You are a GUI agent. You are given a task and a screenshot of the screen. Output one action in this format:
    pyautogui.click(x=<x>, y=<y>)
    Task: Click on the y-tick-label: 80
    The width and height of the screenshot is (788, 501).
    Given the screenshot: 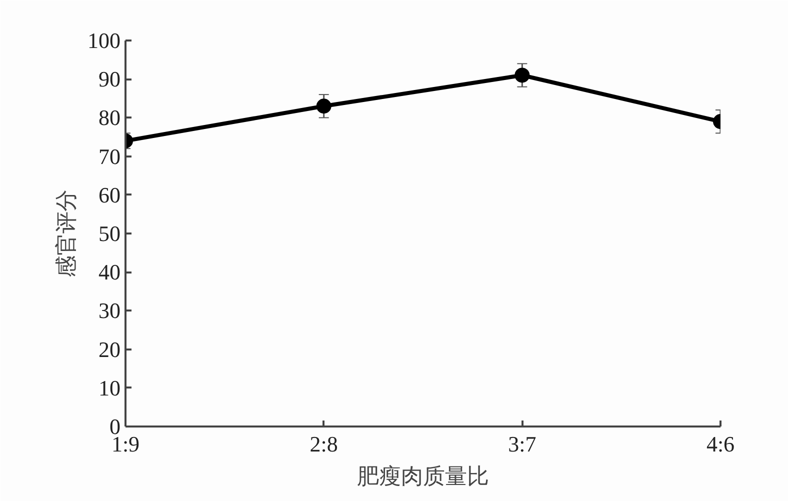 What is the action you would take?
    pyautogui.click(x=109, y=117)
    